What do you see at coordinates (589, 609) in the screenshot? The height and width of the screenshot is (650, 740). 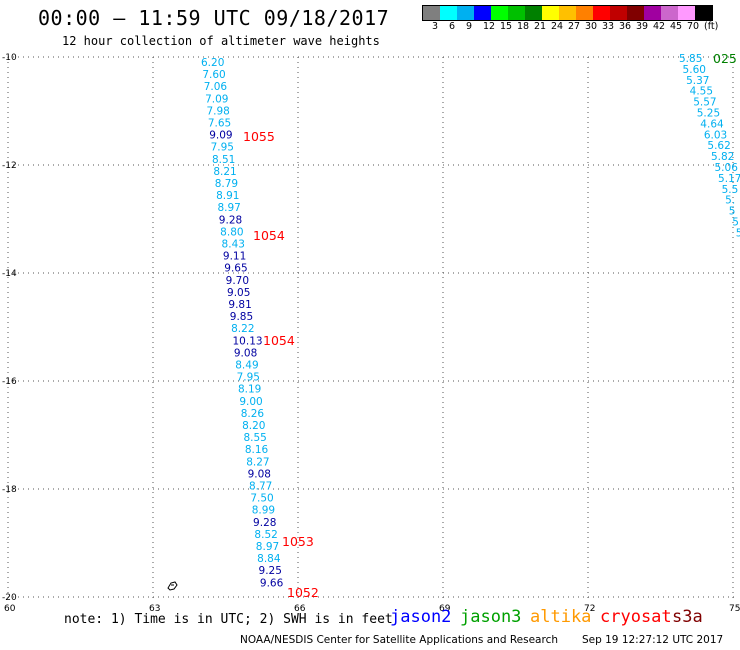 I see `lon-label: 72` at bounding box center [589, 609].